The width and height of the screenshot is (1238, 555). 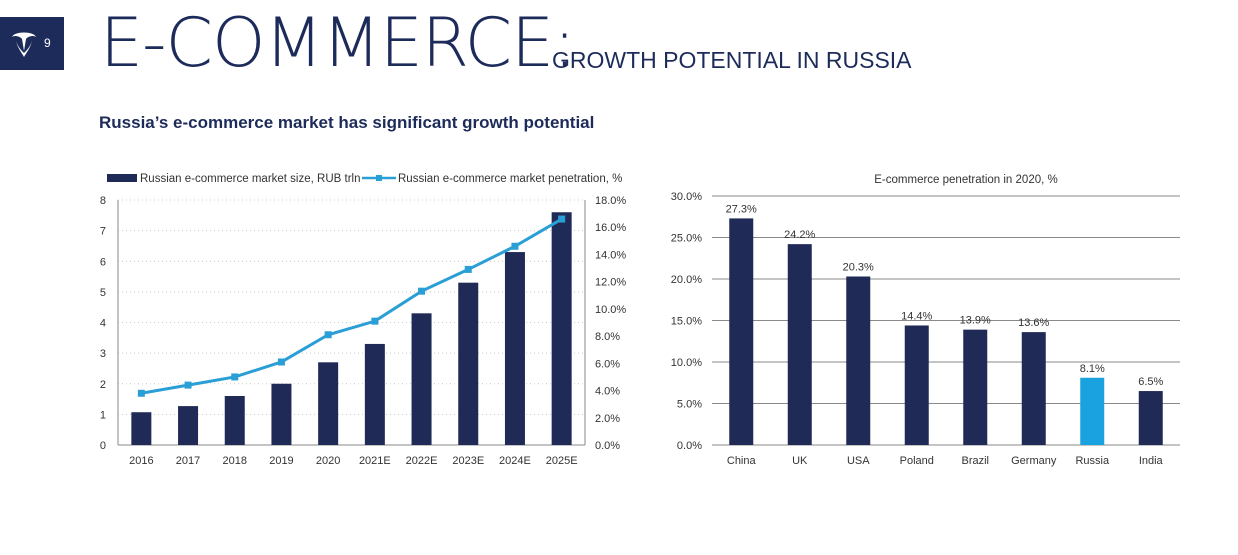 What do you see at coordinates (515, 461) in the screenshot?
I see `x-tick-label: 2024E` at bounding box center [515, 461].